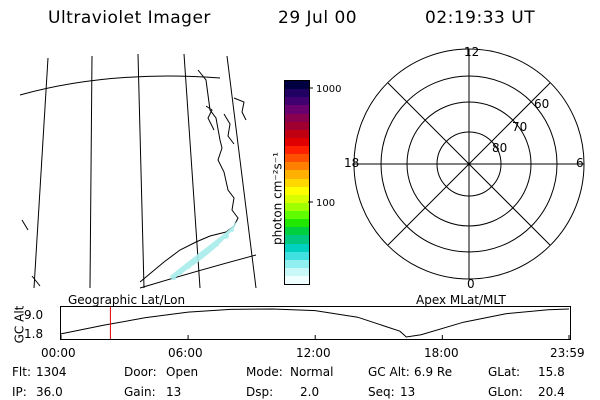 Image resolution: width=600 pixels, height=400 pixels. Describe the element at coordinates (185, 353) in the screenshot. I see `altitude-xtick: 06:00` at that location.